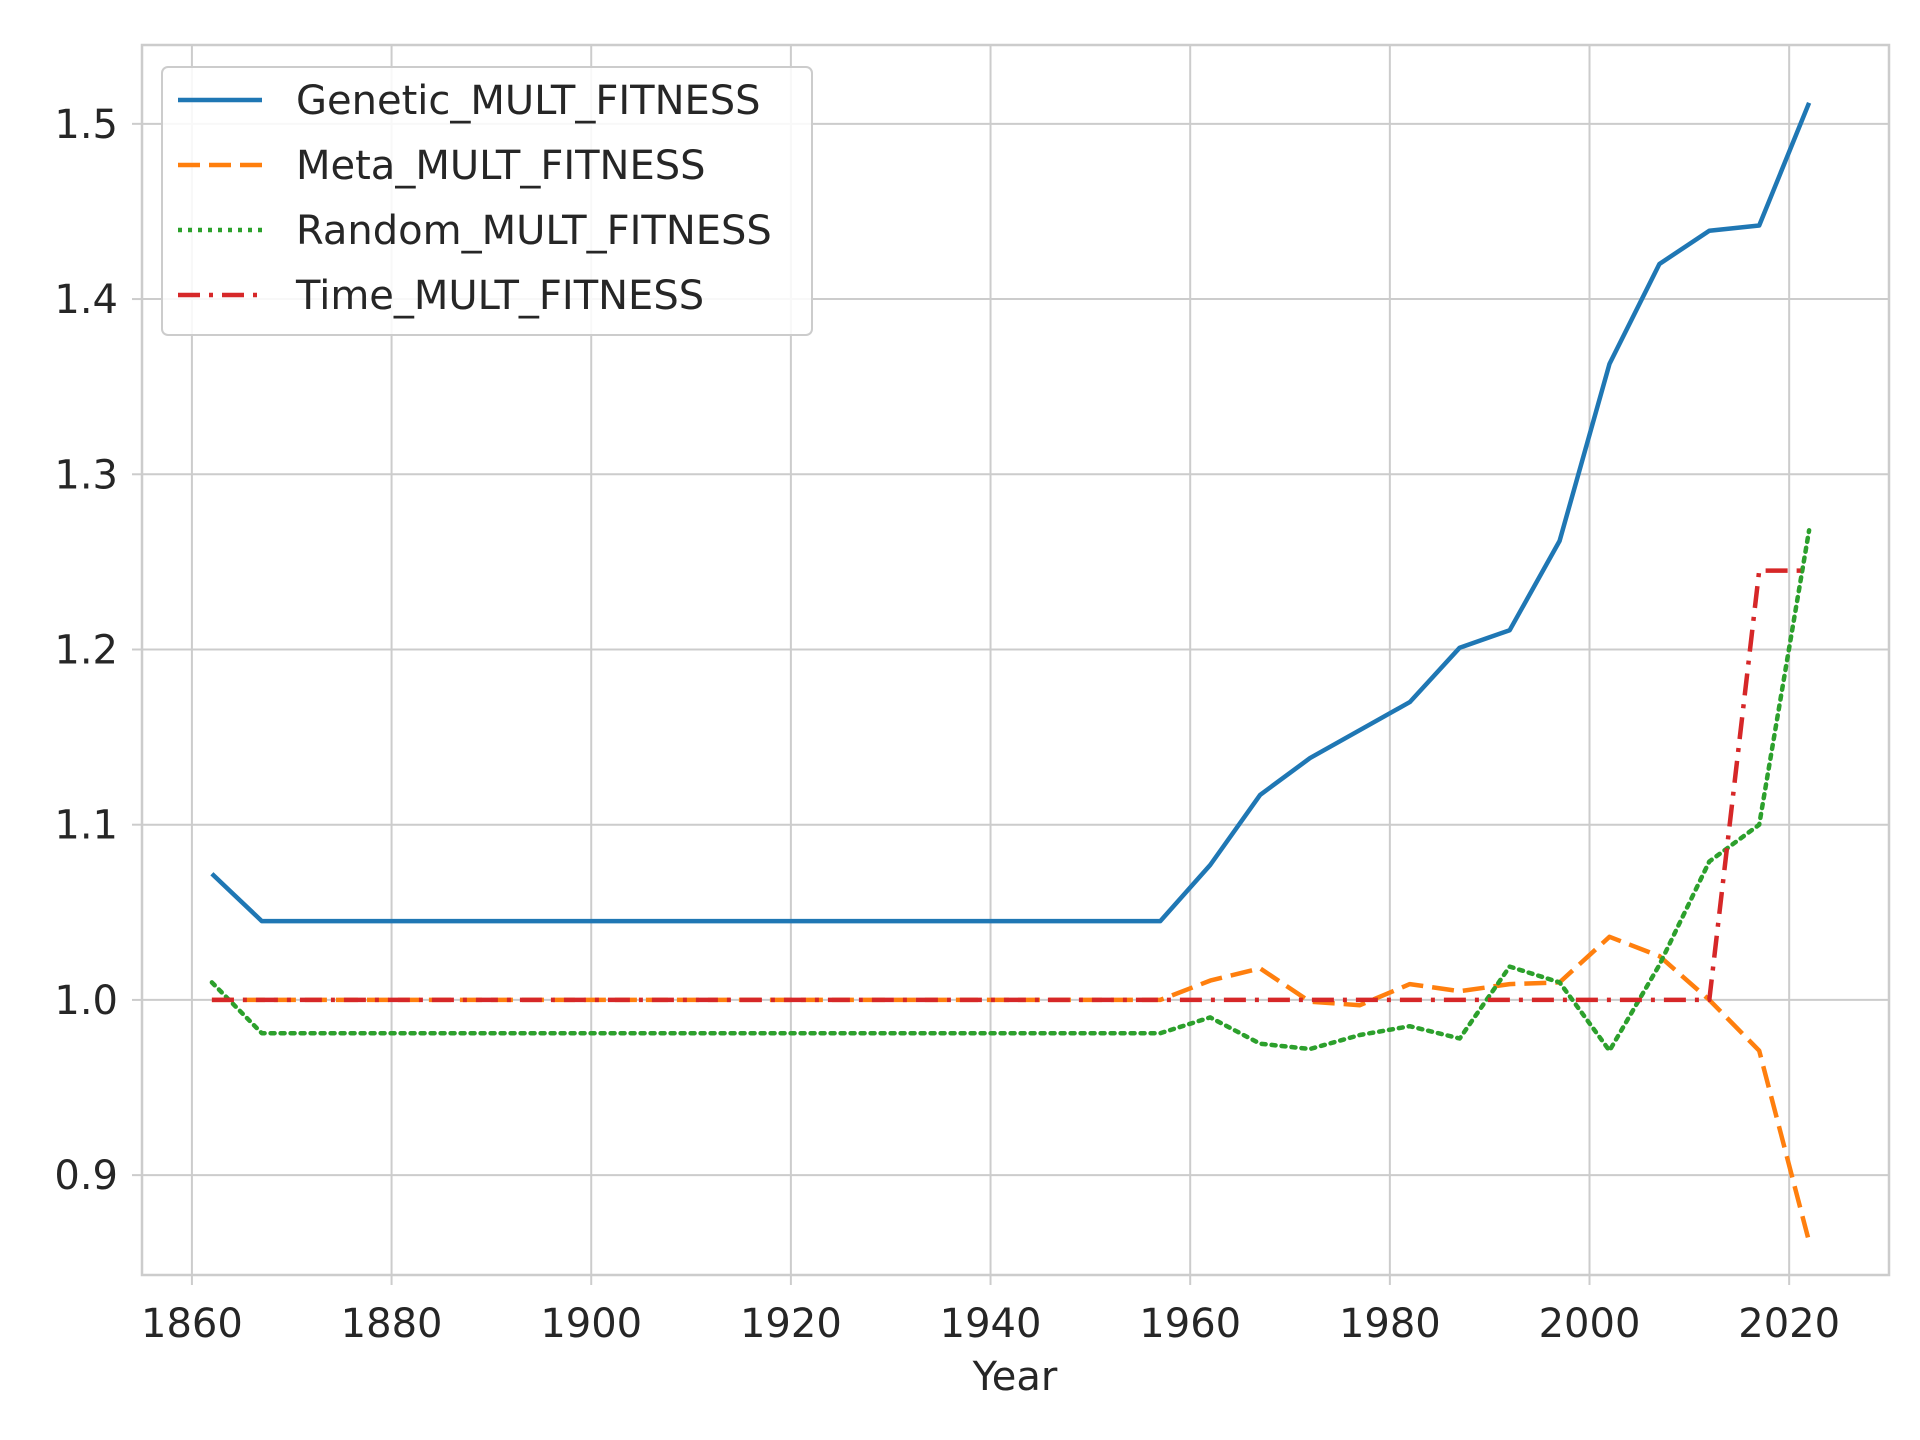 The width and height of the screenshot is (1920, 1440). Describe the element at coordinates (86, 300) in the screenshot. I see `y-tick-label: 1.4` at that location.